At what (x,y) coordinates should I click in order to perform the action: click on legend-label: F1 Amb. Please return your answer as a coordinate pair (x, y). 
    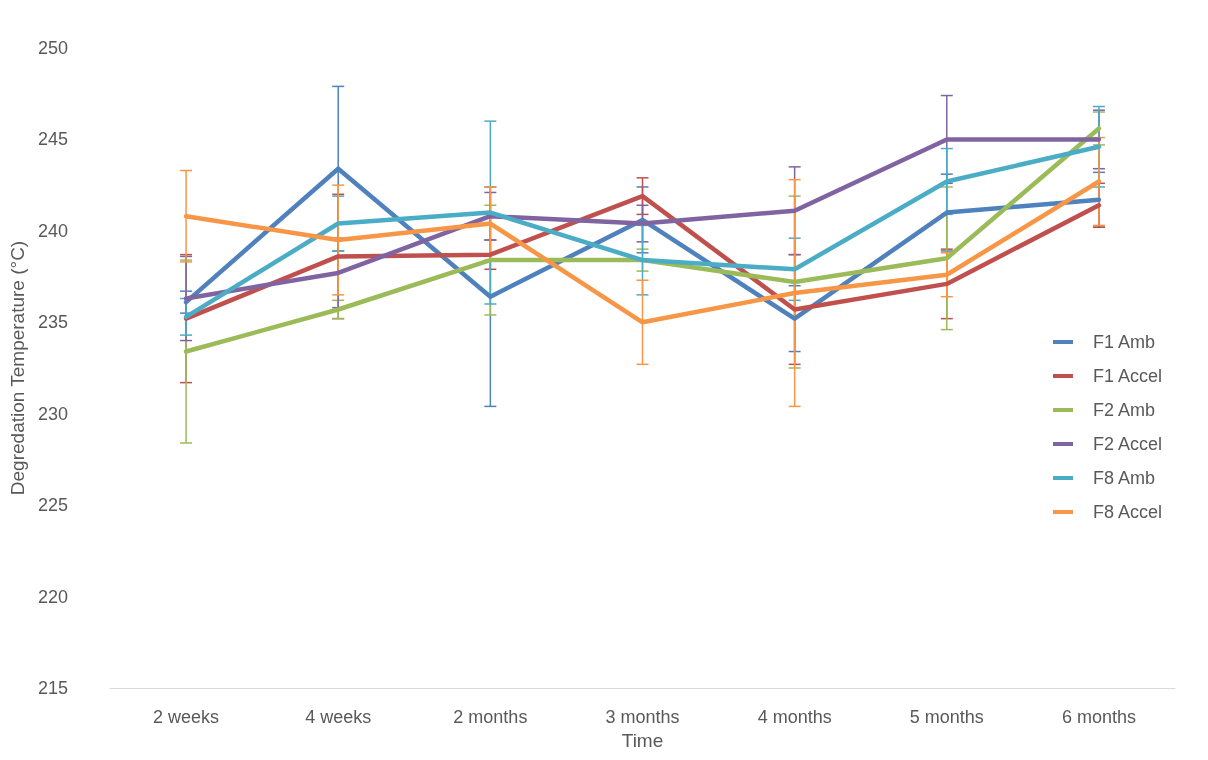
    Looking at the image, I should click on (1124, 342).